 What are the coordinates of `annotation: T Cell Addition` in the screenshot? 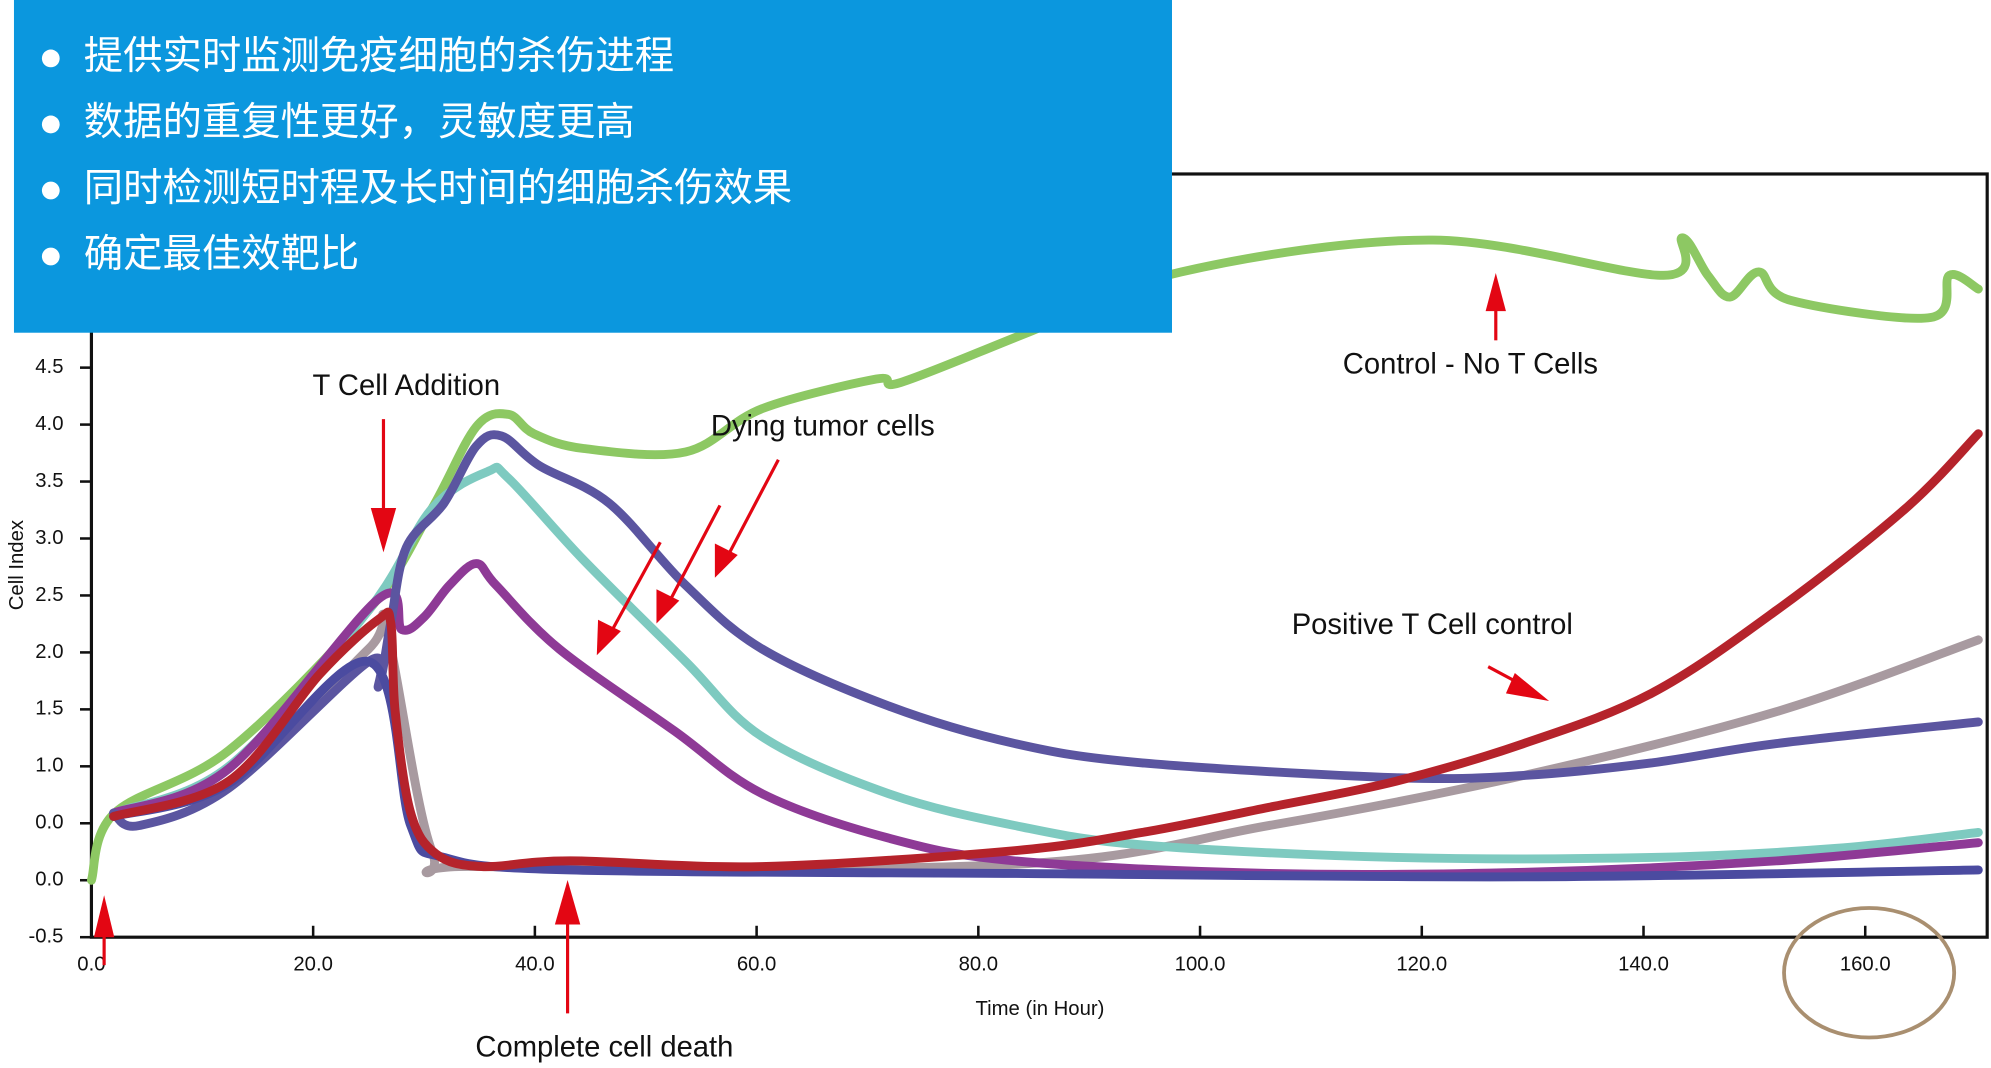 It's located at (406, 386).